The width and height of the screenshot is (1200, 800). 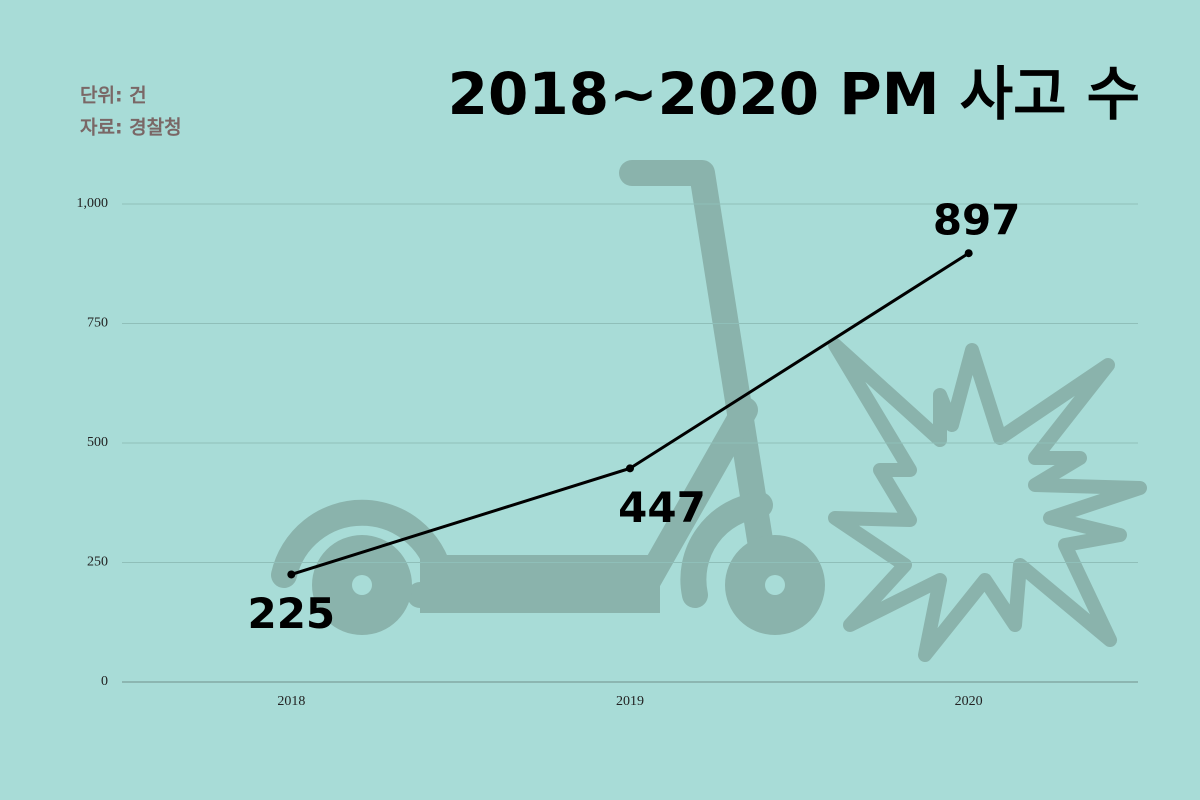 I want to click on data-label: 447, so click(x=662, y=507).